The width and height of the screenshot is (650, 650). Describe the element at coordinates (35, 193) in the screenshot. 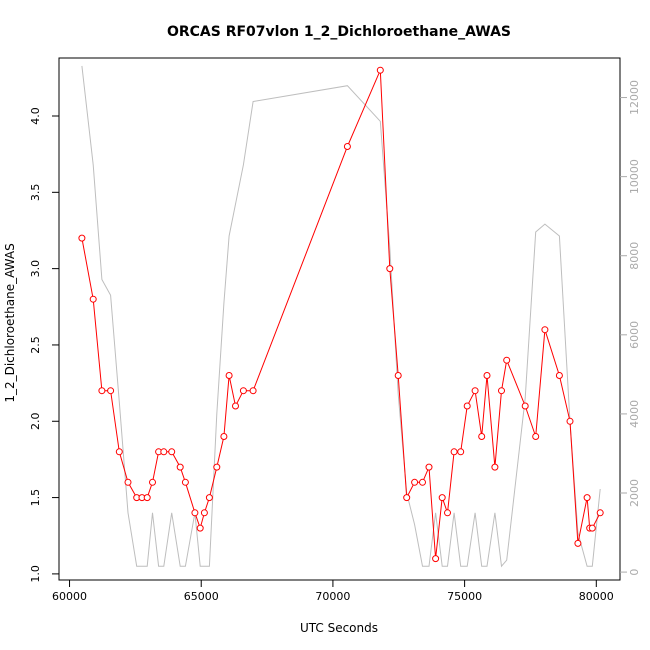

I see `y-tick-label: 3.5` at that location.